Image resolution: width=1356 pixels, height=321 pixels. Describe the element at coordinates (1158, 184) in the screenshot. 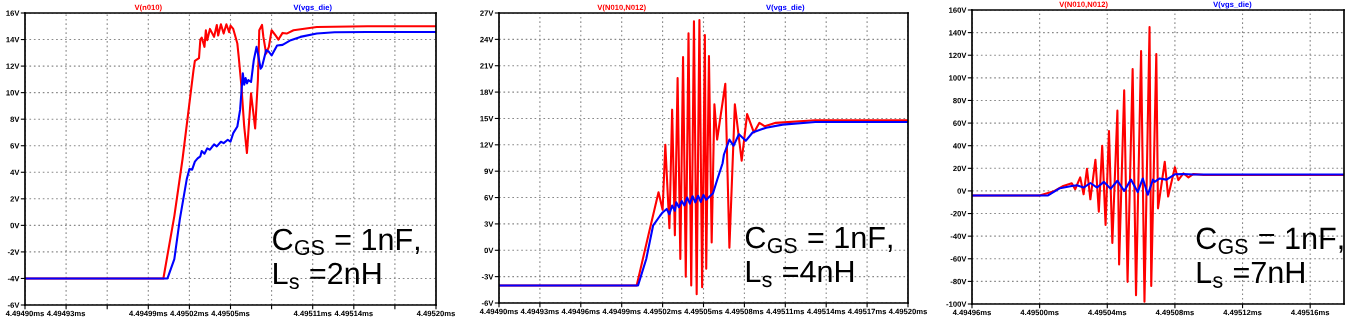

I see `line-series` at that location.